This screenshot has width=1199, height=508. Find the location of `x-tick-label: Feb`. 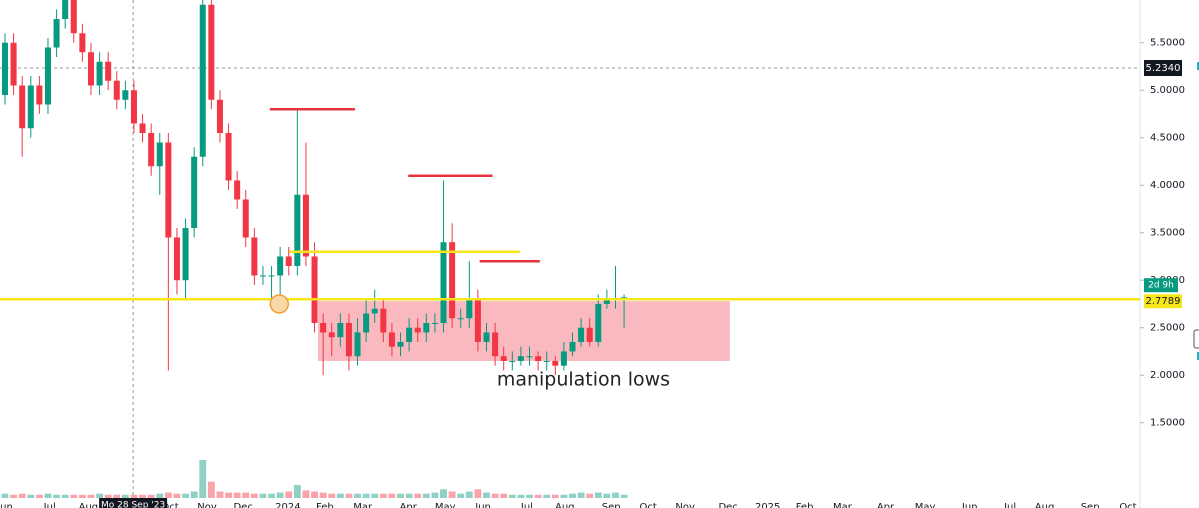

x-tick-label: Feb is located at coordinates (805, 505).